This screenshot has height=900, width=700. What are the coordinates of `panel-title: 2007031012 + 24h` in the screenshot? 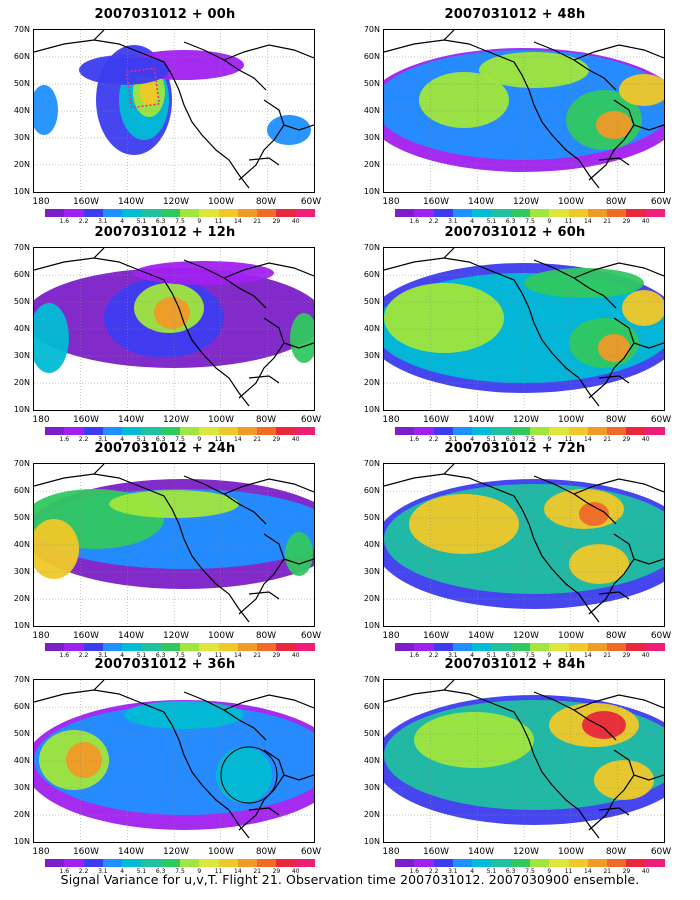 It's located at (165, 448).